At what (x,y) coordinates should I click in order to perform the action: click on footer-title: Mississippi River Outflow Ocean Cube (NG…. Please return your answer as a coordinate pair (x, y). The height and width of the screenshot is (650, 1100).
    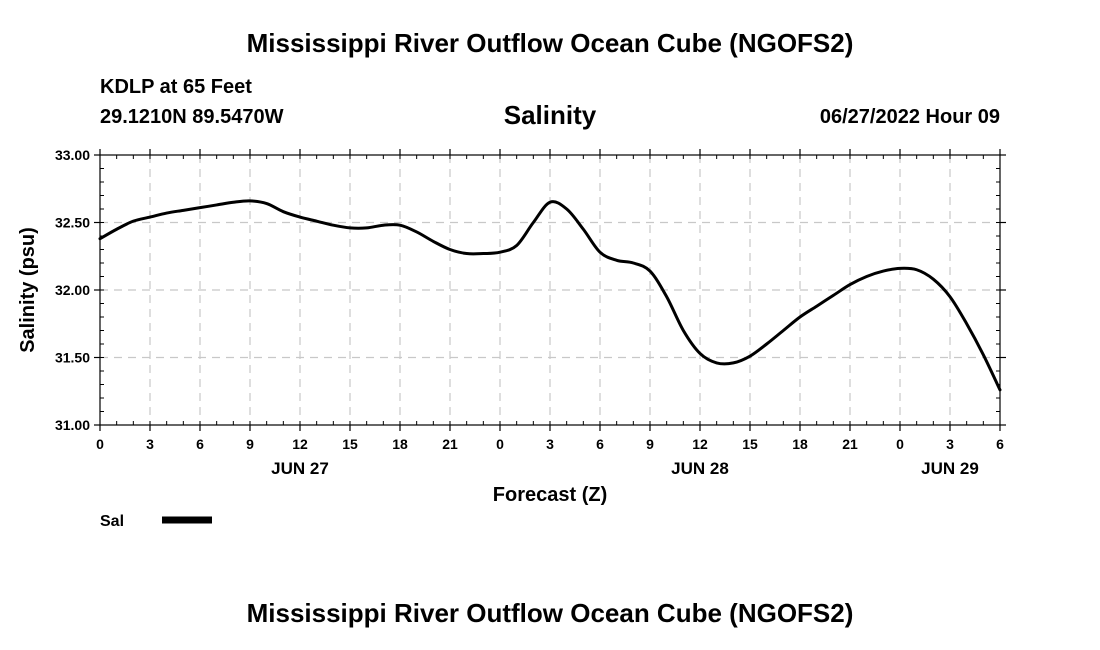
    Looking at the image, I should click on (550, 613).